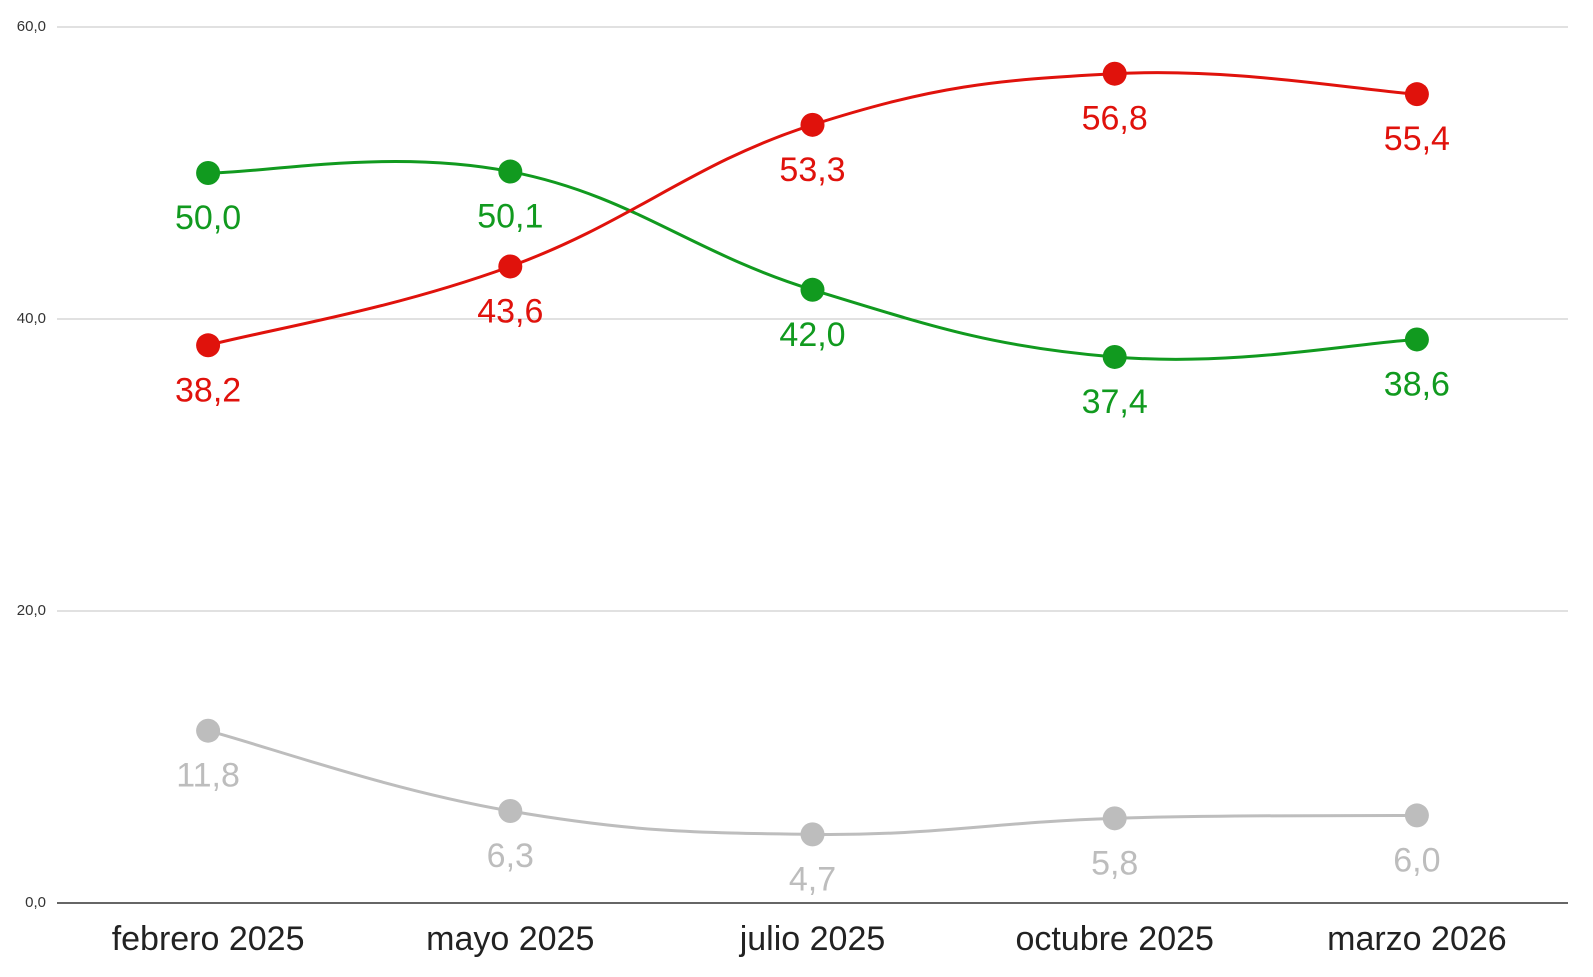  Describe the element at coordinates (31, 26) in the screenshot. I see `y-tick-label: 60,0` at that location.